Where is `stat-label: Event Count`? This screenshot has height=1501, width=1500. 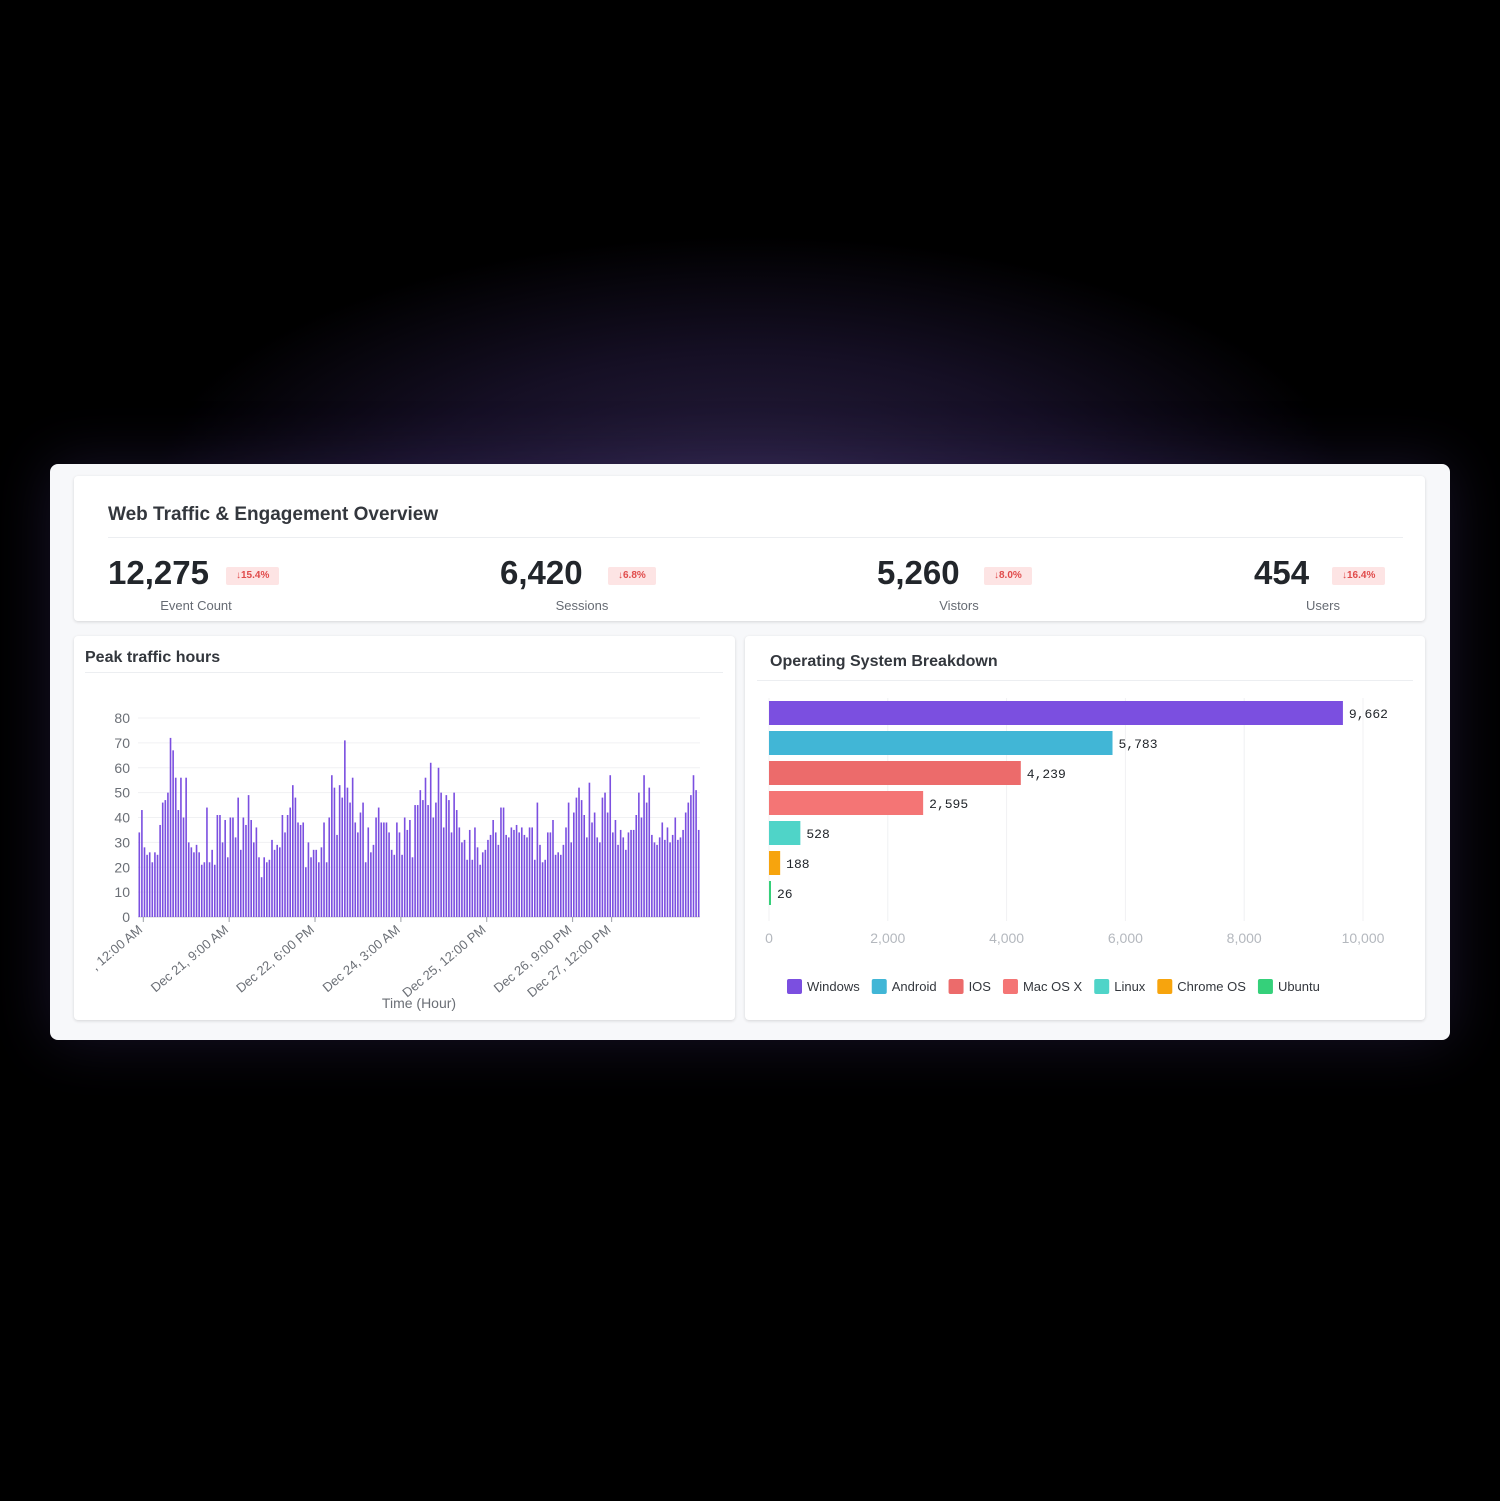 stat-label: Event Count is located at coordinates (196, 605).